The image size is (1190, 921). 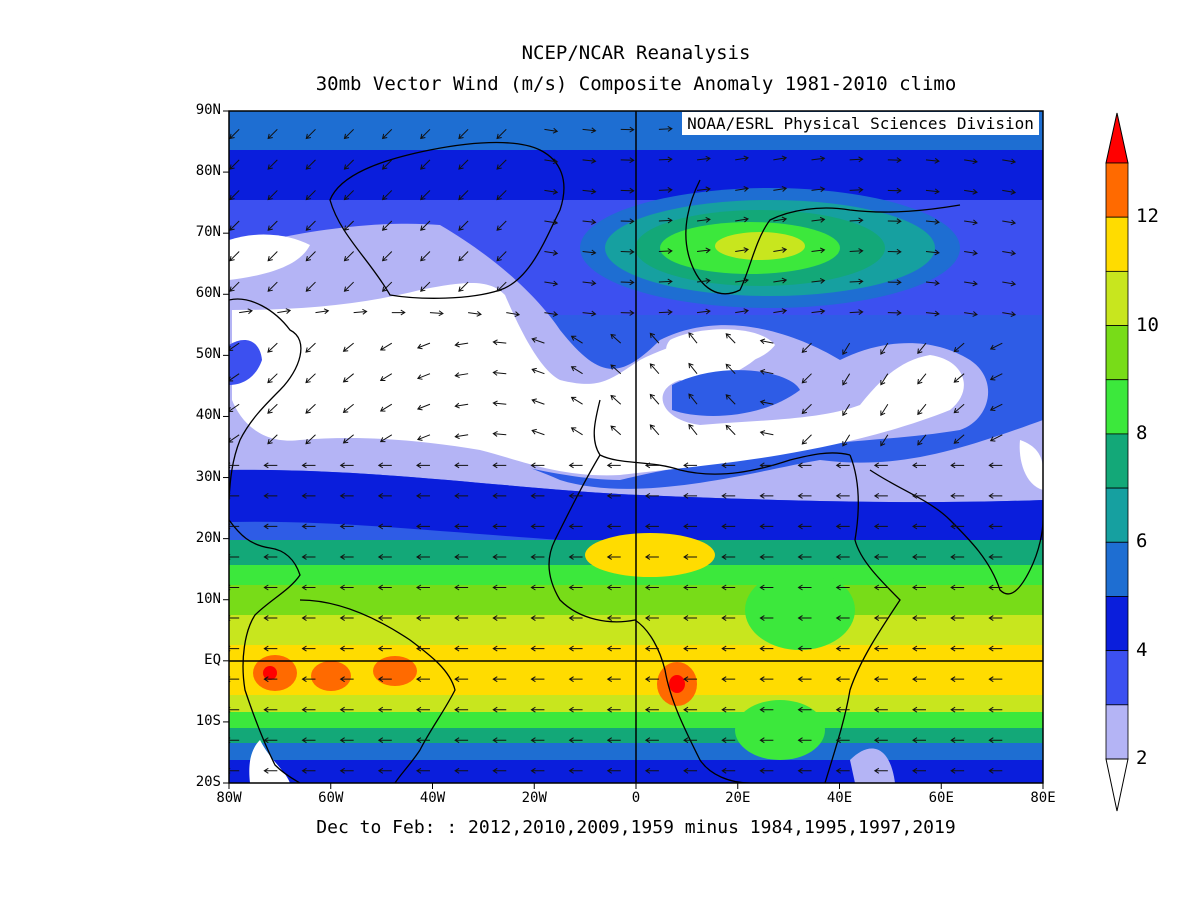 What do you see at coordinates (432, 798) in the screenshot?
I see `lon-label: 40W` at bounding box center [432, 798].